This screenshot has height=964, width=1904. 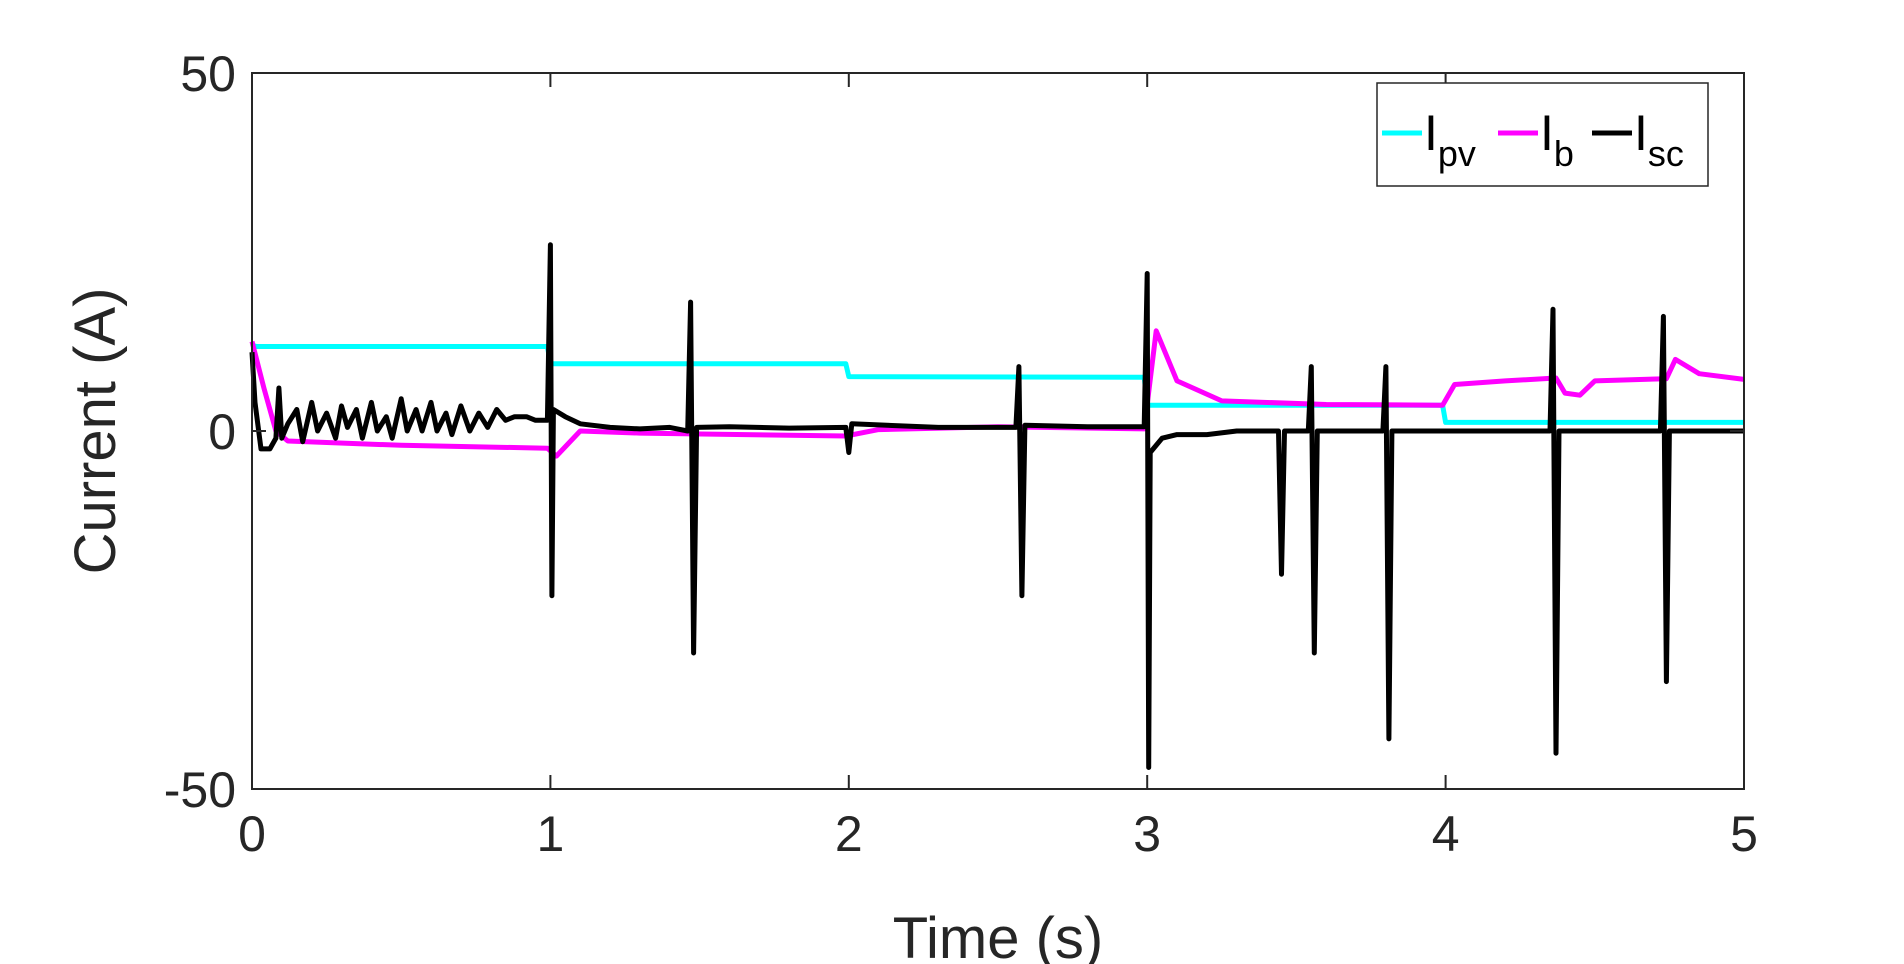 I want to click on x-axis-label: Time (s), so click(x=998, y=935).